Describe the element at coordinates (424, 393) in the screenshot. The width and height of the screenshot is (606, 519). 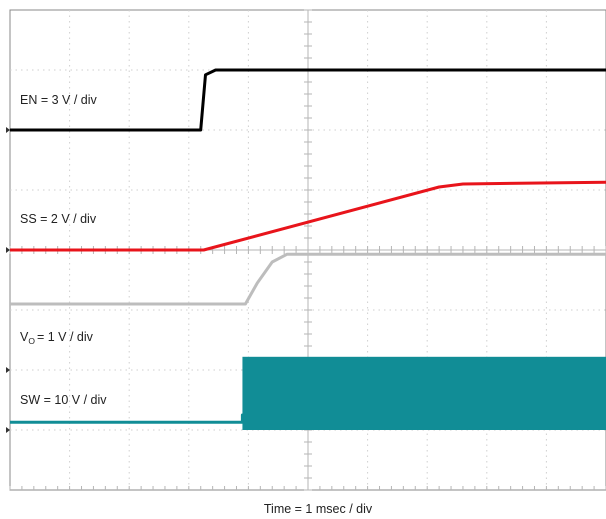
I see `sw-switching-band` at that location.